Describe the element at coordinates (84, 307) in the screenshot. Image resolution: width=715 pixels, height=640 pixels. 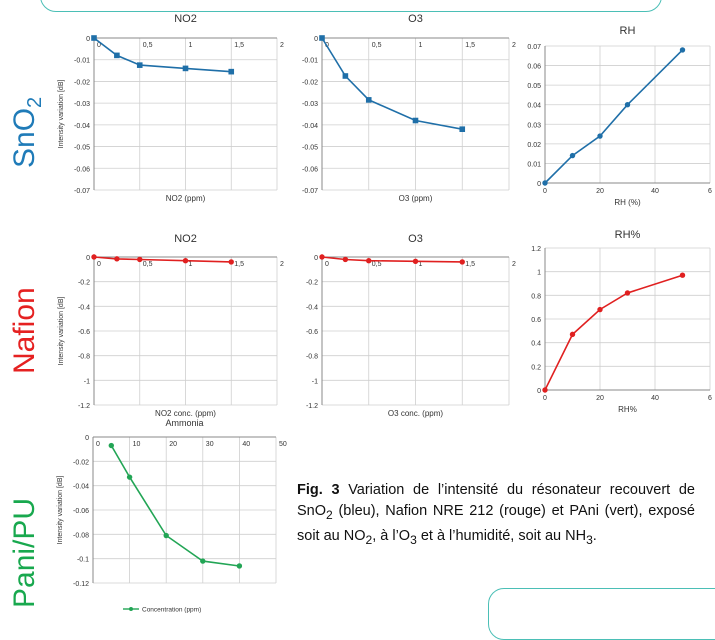
I see `y-tick-label: -0.4` at that location.